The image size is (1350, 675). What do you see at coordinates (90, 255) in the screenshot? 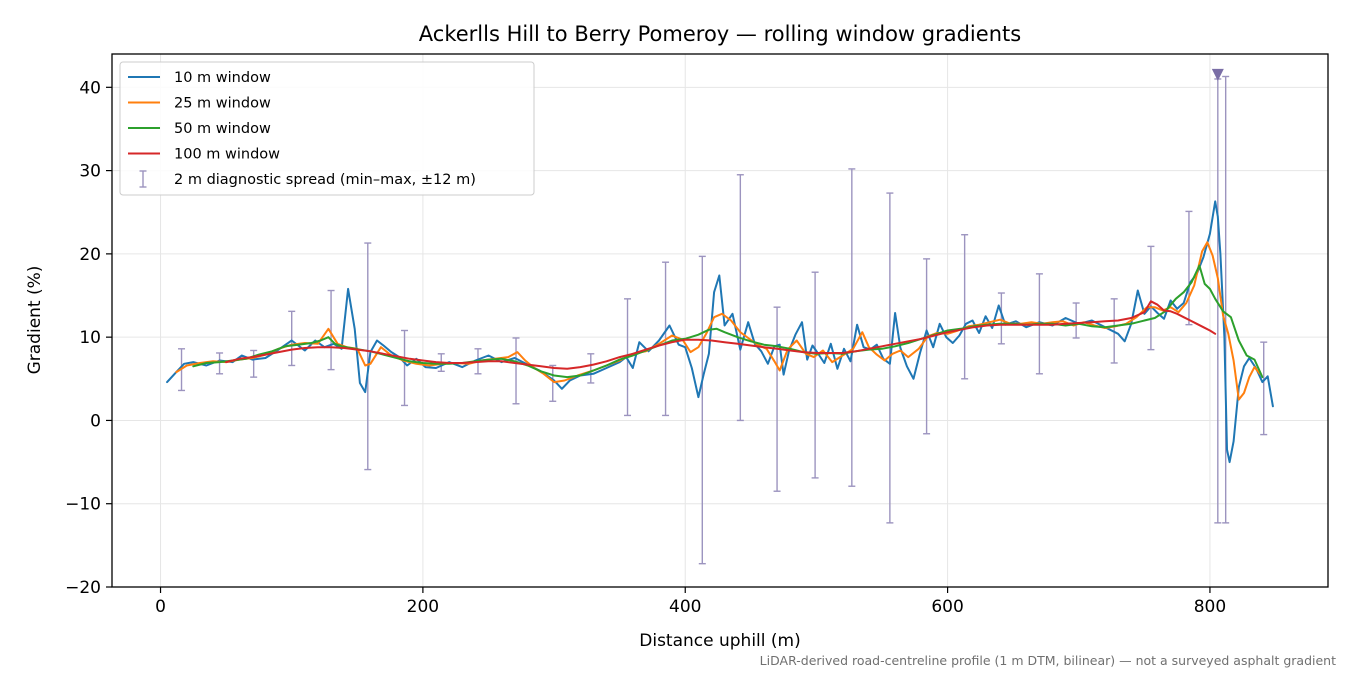
I see `y-tick-label: 20` at bounding box center [90, 255].